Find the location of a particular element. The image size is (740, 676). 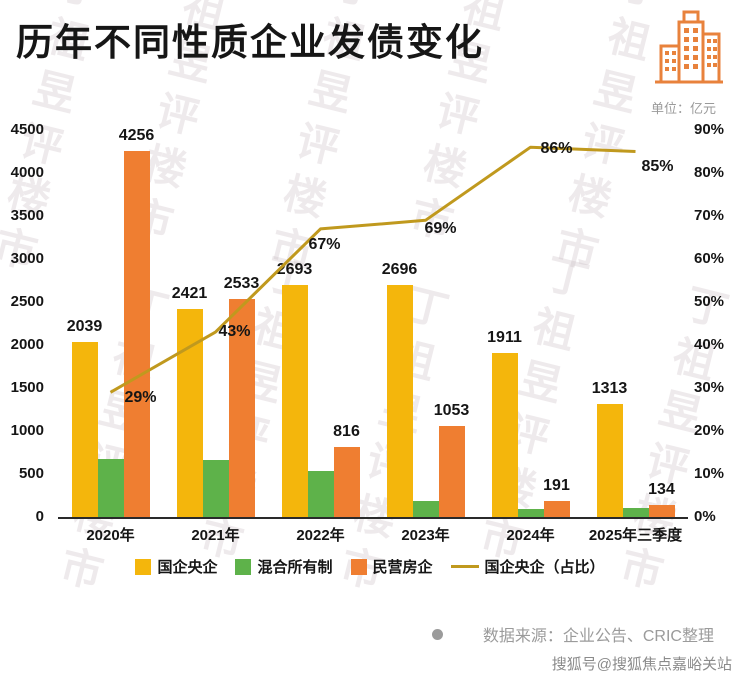

percent-label: 67% is located at coordinates (324, 244).